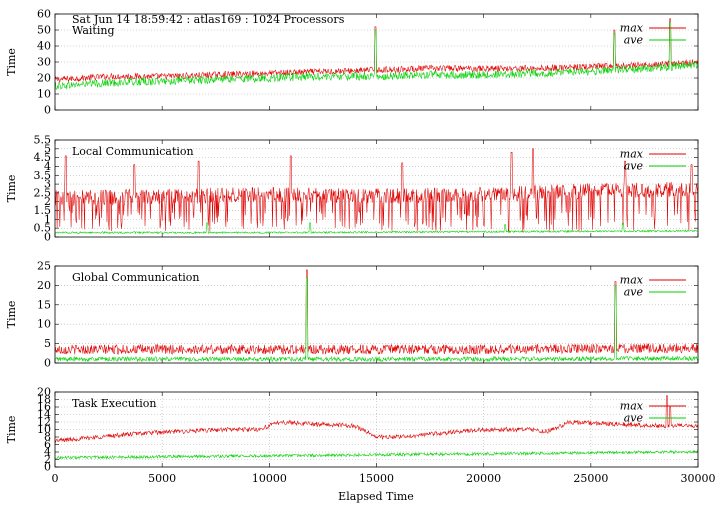 The image size is (720, 509). I want to click on plot-frame, so click(376, 429).